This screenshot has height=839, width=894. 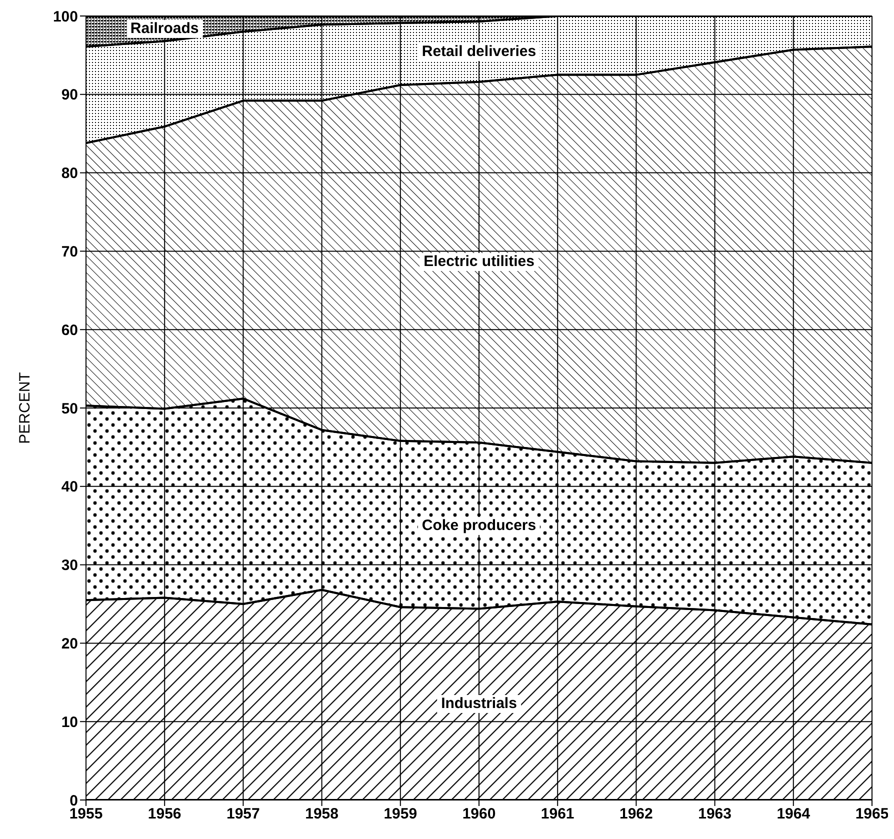 I want to click on series-label: Retail deliveries, so click(x=479, y=51).